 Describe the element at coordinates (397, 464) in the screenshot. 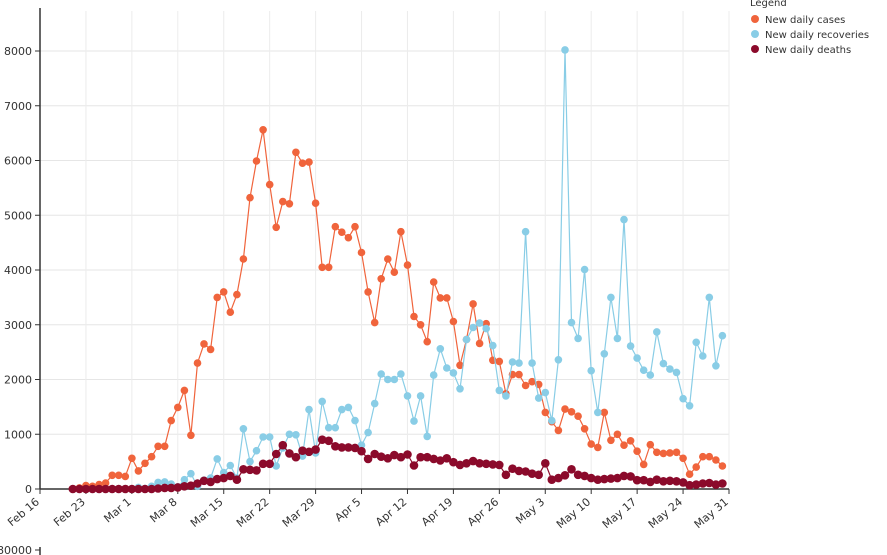

I see `series-new-daily-deaths` at that location.